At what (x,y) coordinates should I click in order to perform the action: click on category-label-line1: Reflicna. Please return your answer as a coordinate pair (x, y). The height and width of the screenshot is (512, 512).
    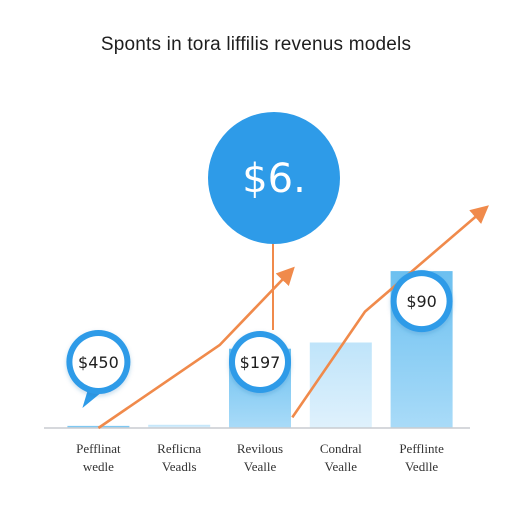
    Looking at the image, I should click on (179, 448).